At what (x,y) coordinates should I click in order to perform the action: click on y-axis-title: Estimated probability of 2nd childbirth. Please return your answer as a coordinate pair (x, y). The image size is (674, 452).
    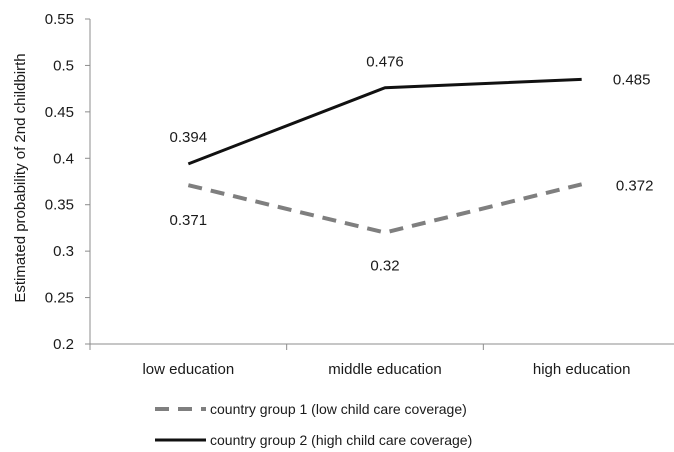
    Looking at the image, I should click on (20, 177).